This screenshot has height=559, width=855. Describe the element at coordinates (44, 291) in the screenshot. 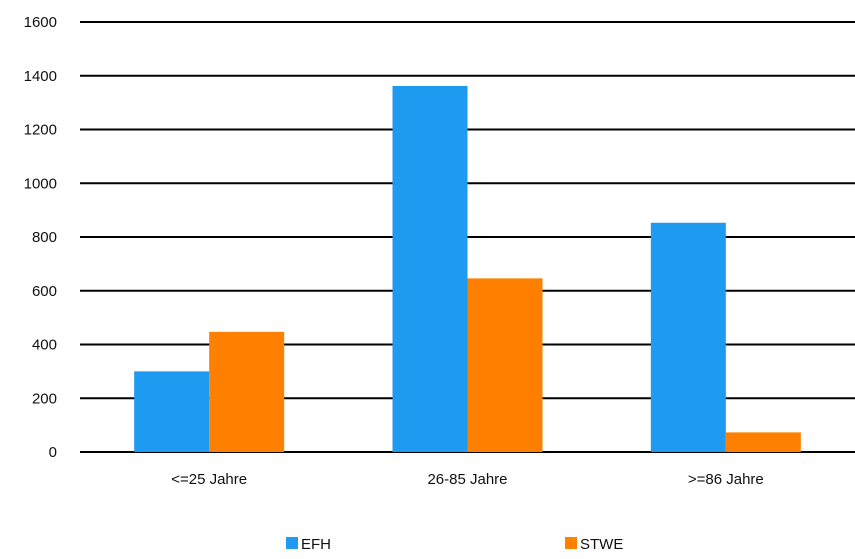

I see `y-tick-label-600: 600` at that location.